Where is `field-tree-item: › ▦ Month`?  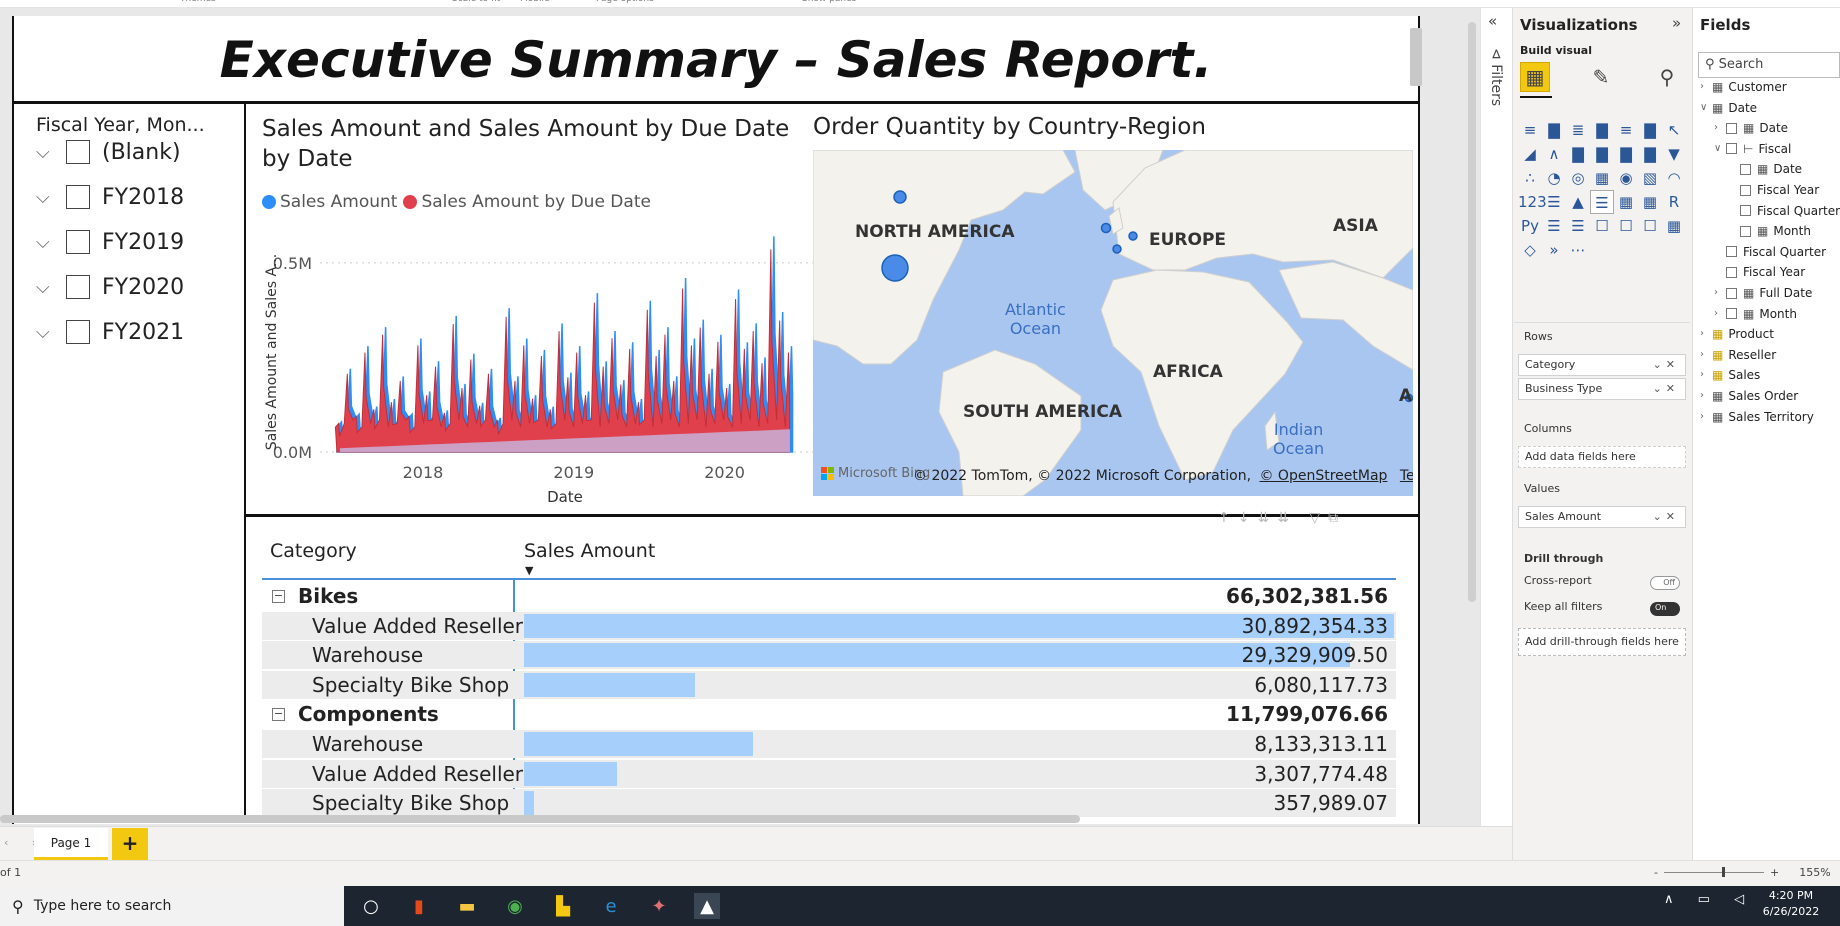
field-tree-item: › ▦ Month is located at coordinates (1755, 314).